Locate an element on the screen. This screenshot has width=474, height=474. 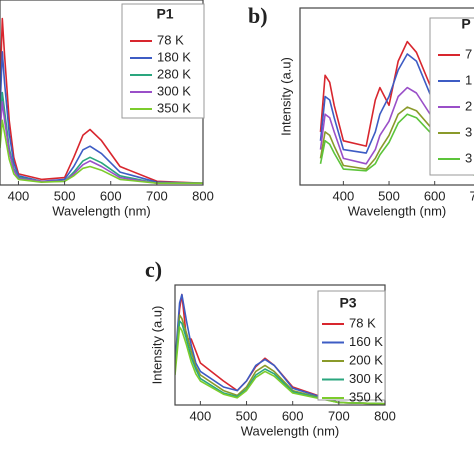
legend-title: P3 is located at coordinates (347, 303).